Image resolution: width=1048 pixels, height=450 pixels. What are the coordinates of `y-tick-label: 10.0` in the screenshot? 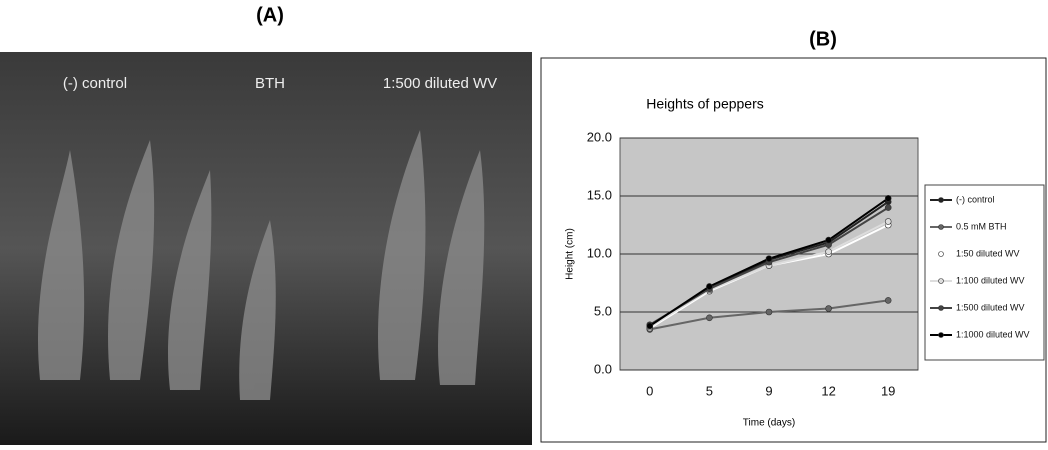 It's located at (599, 252).